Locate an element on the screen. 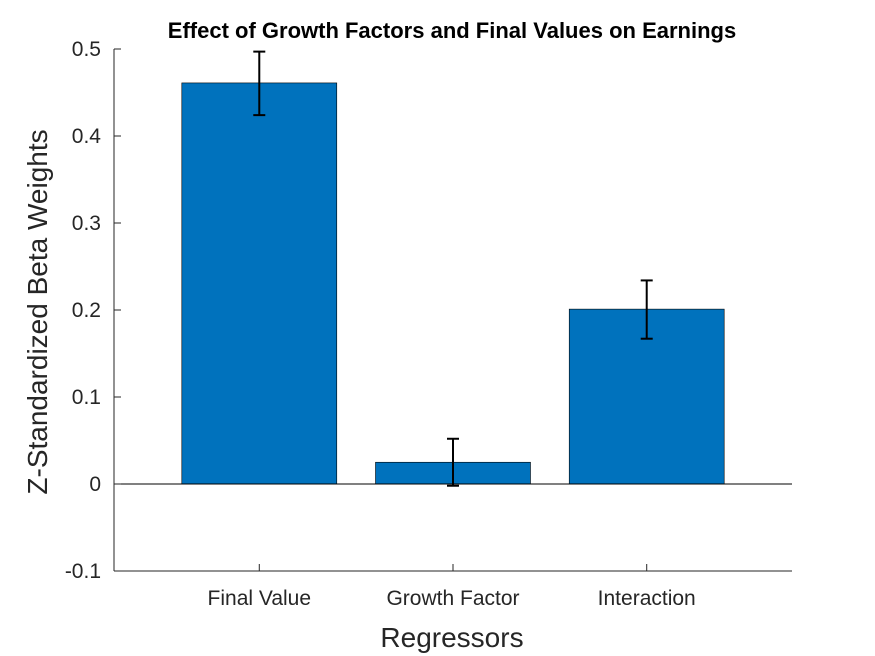 The width and height of the screenshot is (875, 656). bar-final-value is located at coordinates (259, 283).